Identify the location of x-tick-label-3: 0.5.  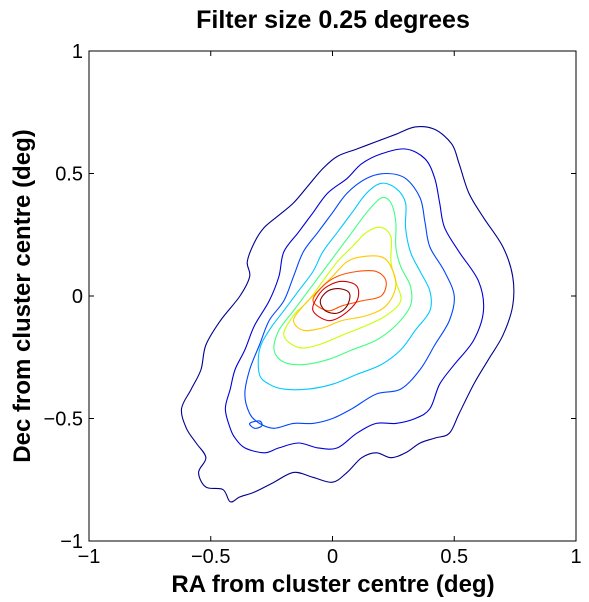
(454, 557).